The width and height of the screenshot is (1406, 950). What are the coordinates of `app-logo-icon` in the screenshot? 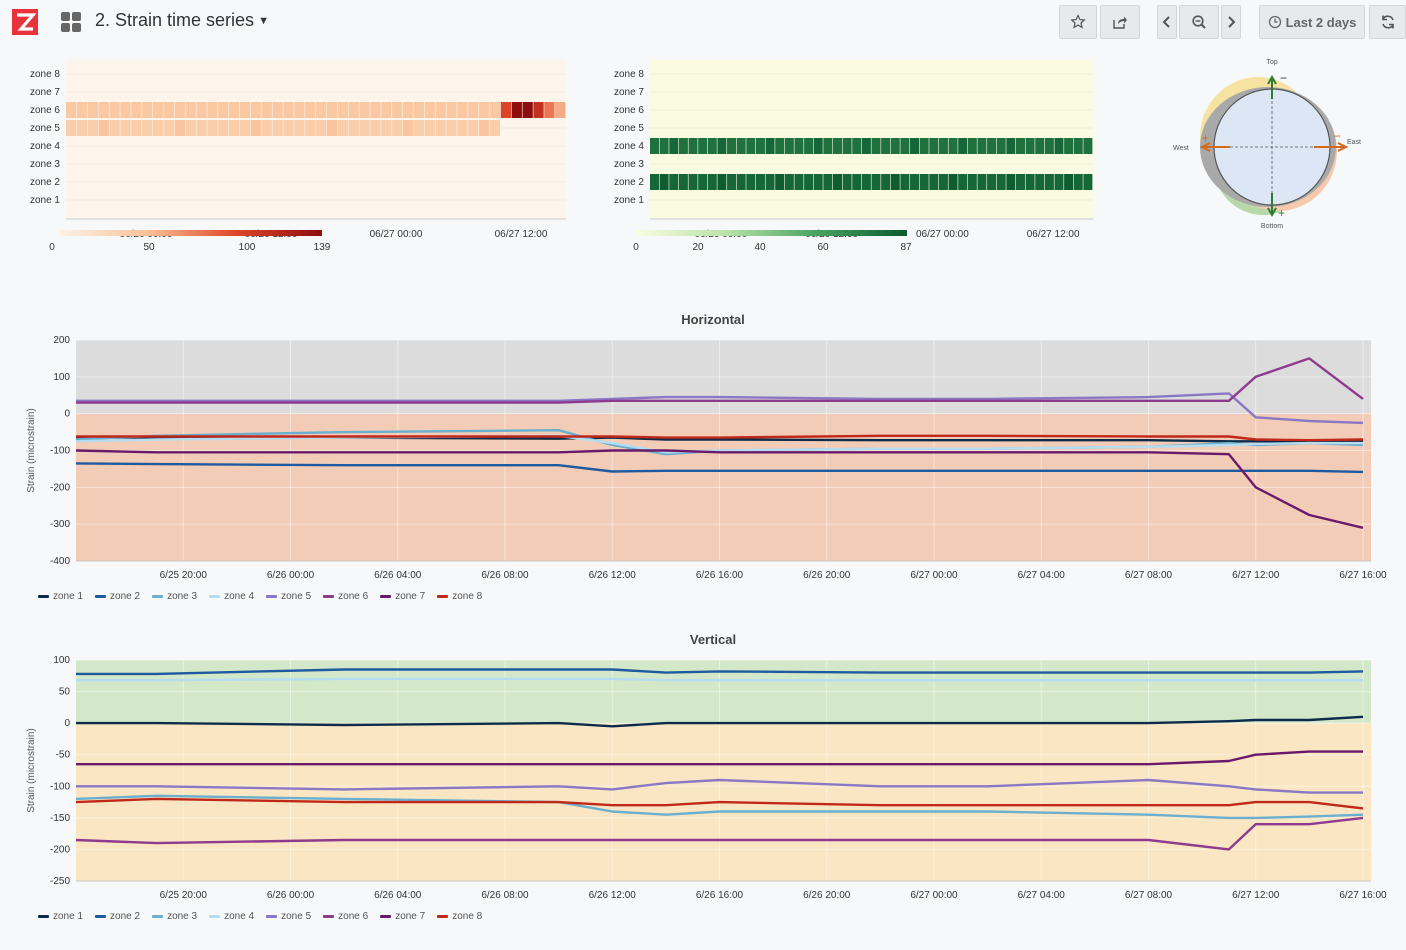 It's located at (25, 22).